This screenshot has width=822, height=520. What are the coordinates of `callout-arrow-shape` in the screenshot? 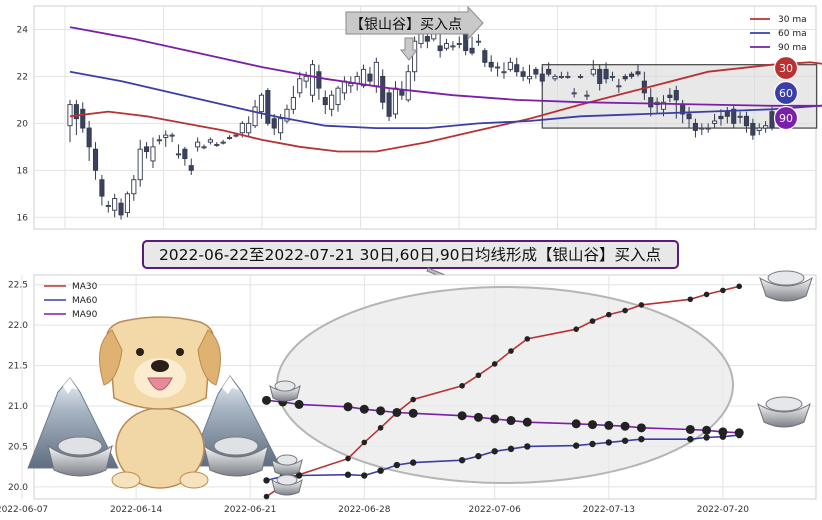 It's located at (414, 23).